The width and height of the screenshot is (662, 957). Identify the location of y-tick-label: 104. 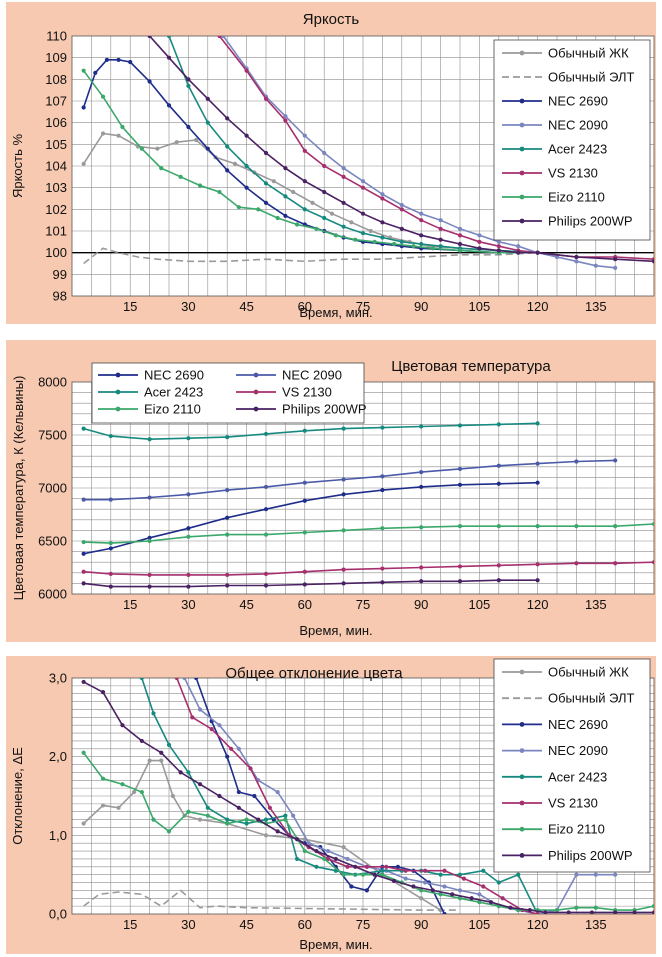
(56, 166).